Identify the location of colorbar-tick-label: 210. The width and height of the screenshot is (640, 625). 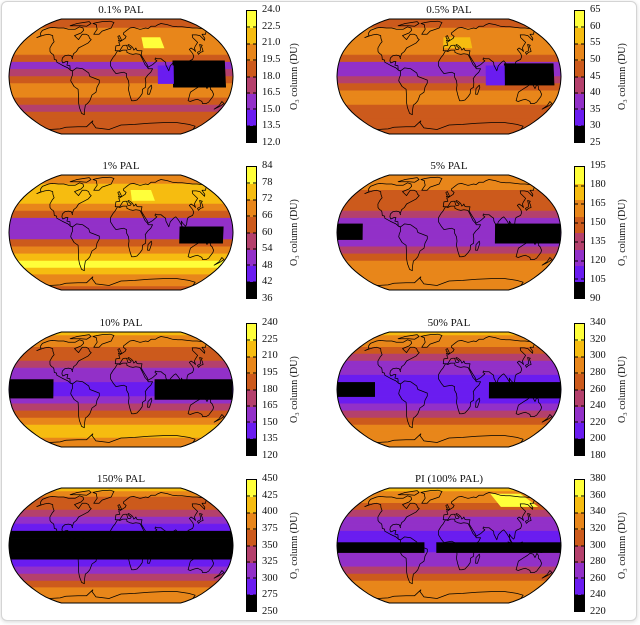
(270, 356).